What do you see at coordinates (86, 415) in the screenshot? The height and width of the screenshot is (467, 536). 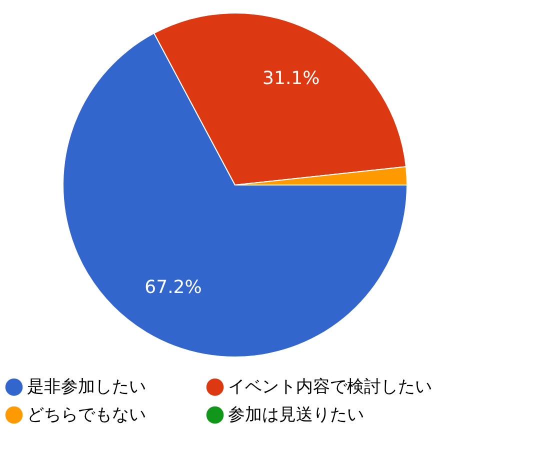 I see `legend-label: どちらでもない` at bounding box center [86, 415].